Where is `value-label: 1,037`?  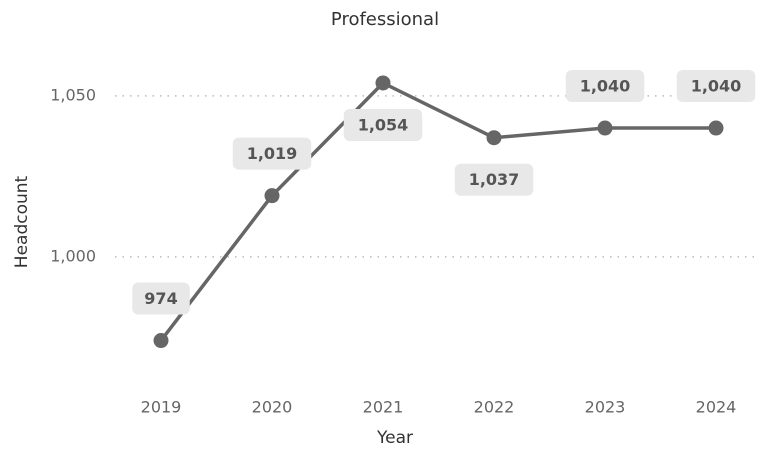 value-label: 1,037 is located at coordinates (494, 179).